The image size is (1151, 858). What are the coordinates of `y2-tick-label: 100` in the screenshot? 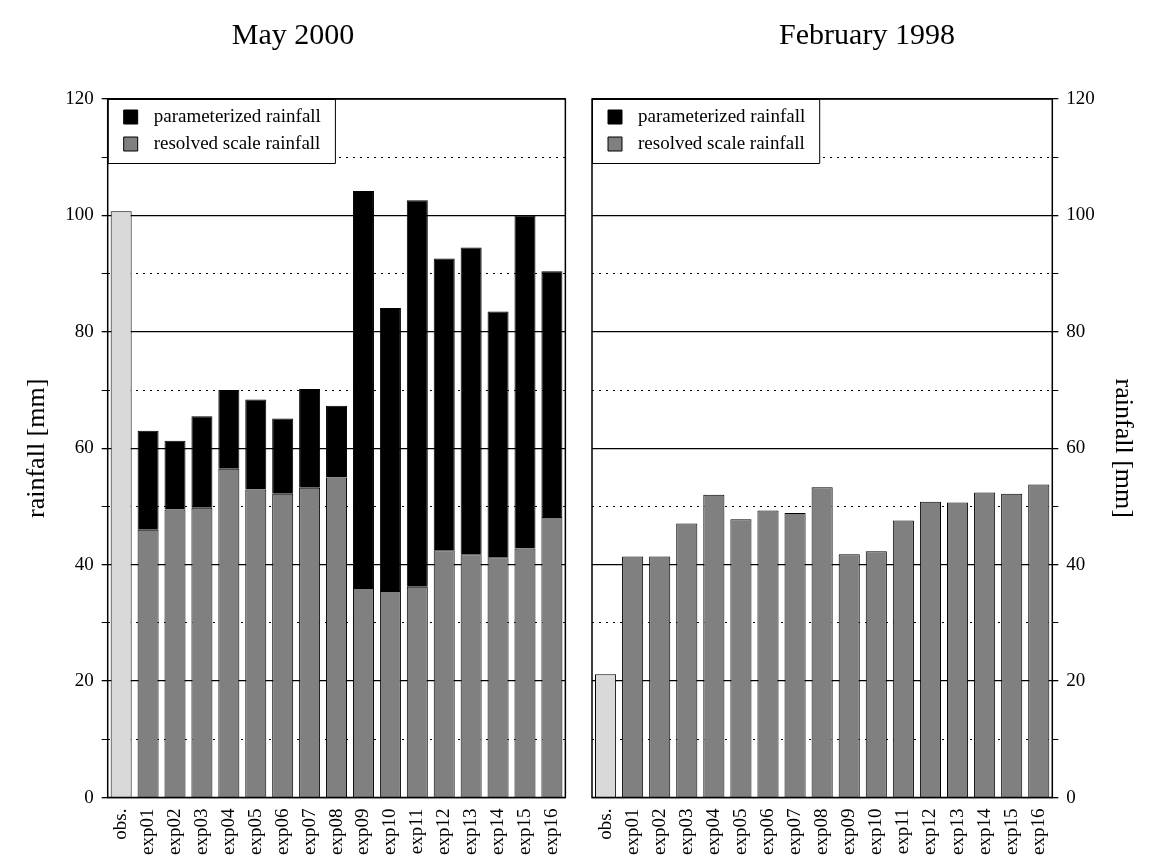 It's located at (1080, 214).